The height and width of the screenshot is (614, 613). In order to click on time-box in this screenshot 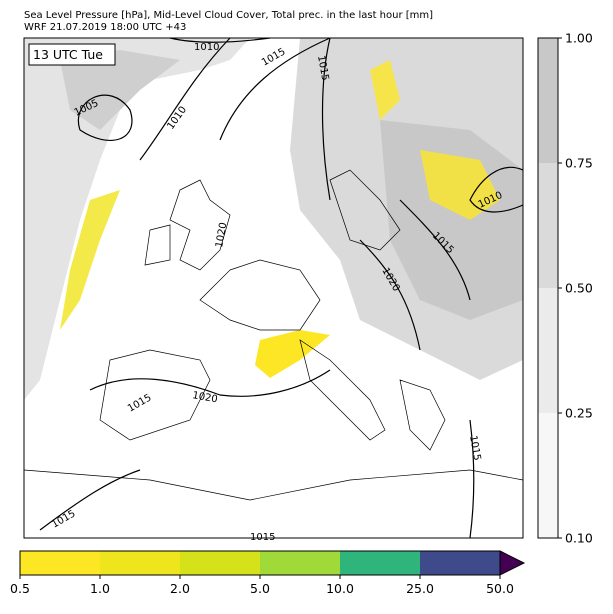, I will do `click(72, 54)`.